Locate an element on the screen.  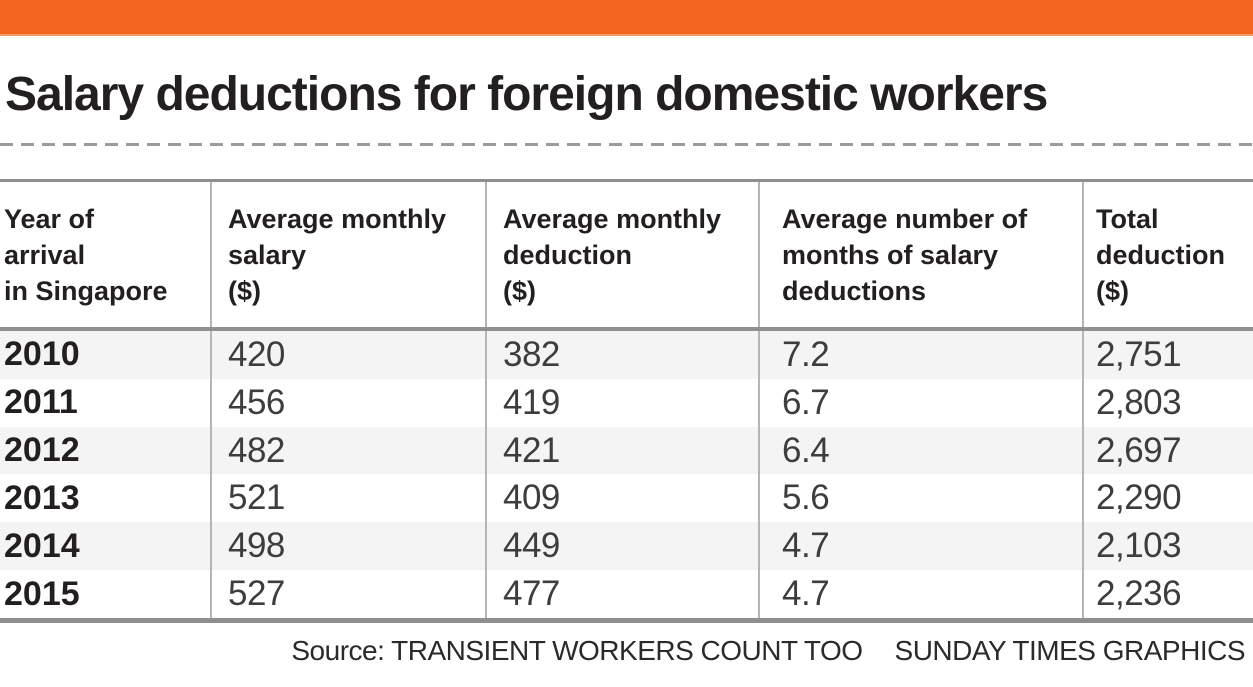
months-cell: 6.7 is located at coordinates (920, 402).